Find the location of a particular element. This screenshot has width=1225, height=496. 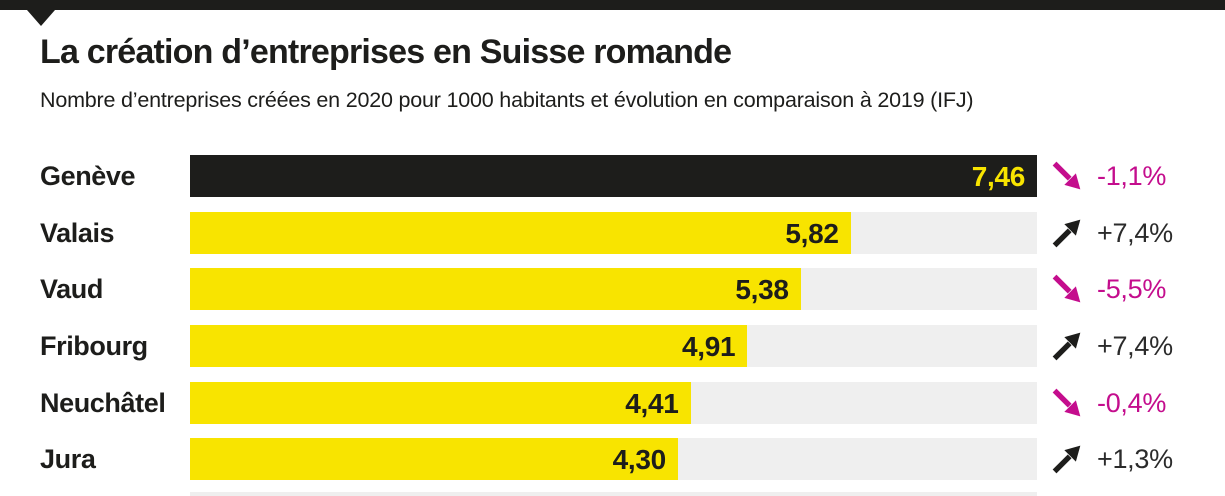

row-label: Vaud is located at coordinates (71, 289).